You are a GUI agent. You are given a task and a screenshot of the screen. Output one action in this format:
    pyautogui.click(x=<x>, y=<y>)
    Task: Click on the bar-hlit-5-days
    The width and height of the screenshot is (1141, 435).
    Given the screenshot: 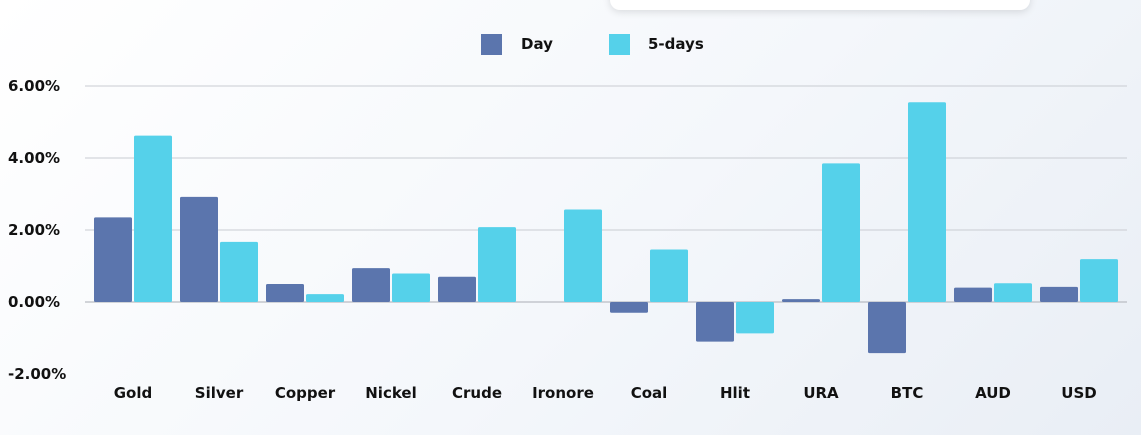 What is the action you would take?
    pyautogui.click(x=755, y=318)
    